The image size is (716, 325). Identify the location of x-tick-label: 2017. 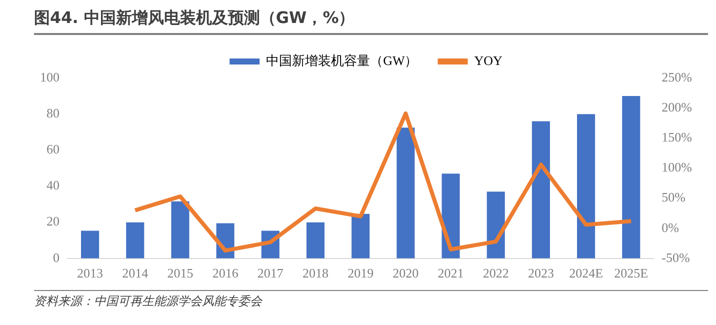
(270, 273).